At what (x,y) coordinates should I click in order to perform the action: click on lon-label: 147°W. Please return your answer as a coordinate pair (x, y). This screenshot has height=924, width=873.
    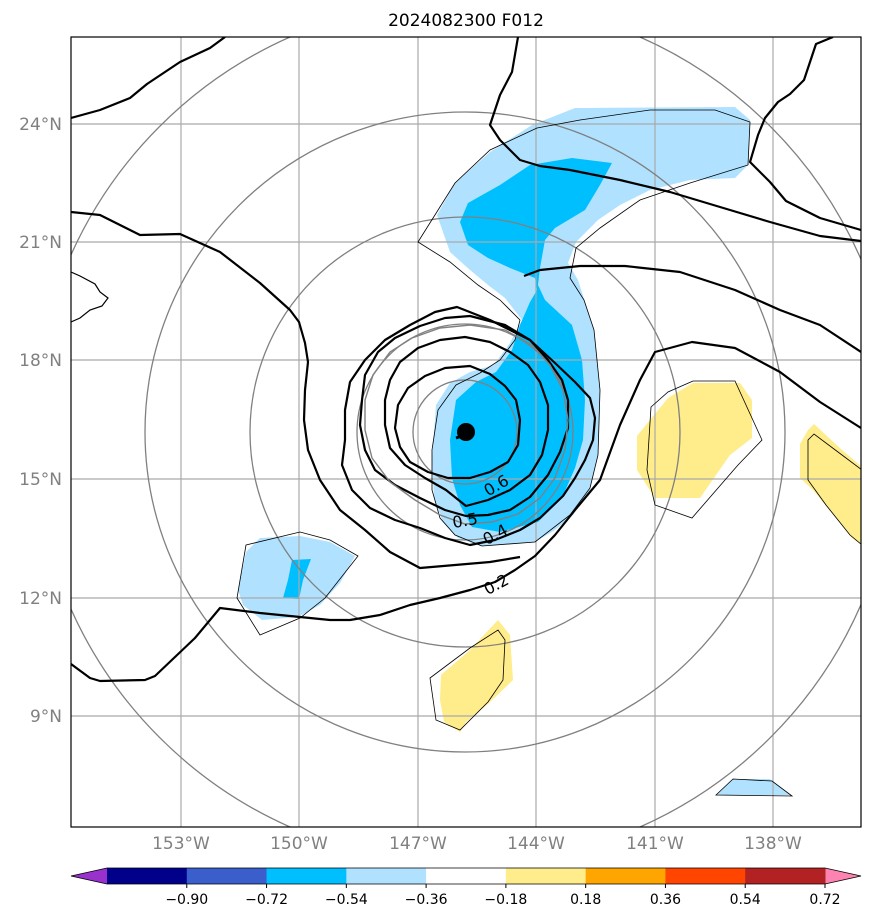
    Looking at the image, I should click on (418, 844).